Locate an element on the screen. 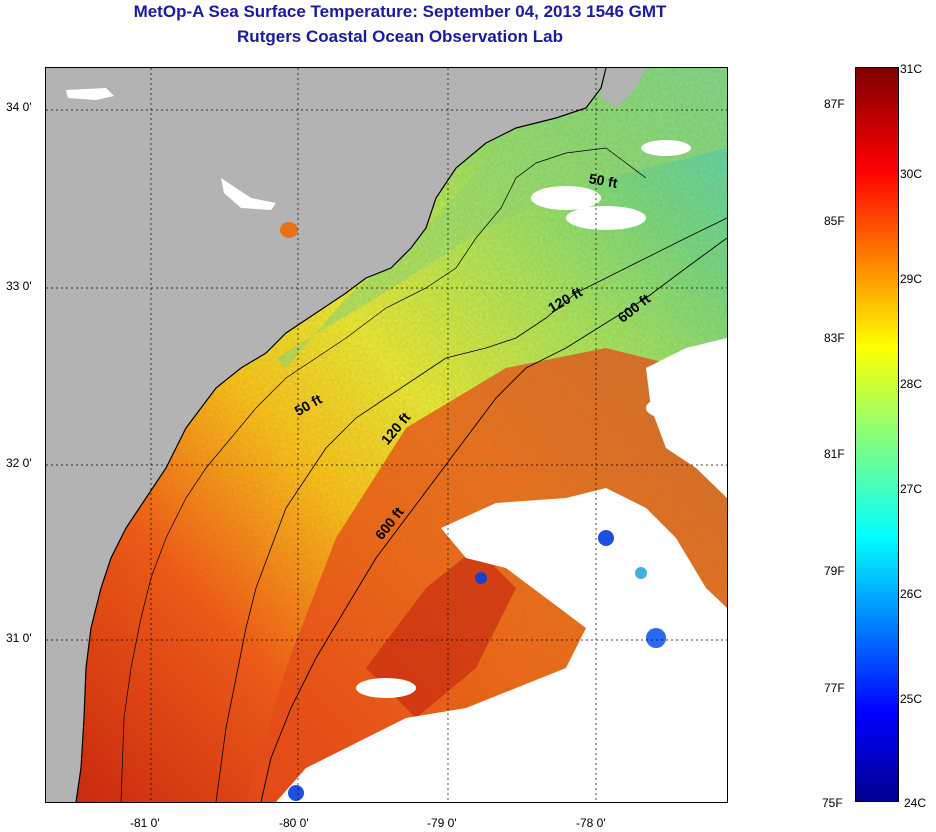  fahrenheit-label: 75F is located at coordinates (832, 803).